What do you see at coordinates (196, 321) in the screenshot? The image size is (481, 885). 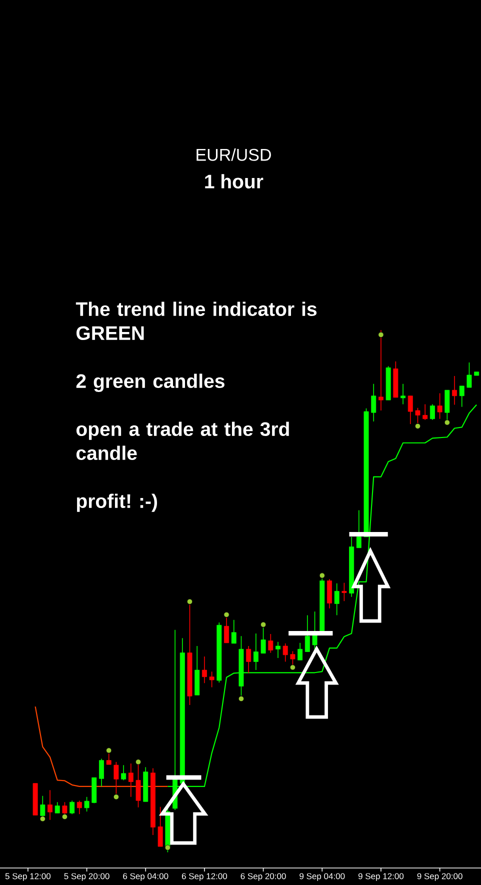 I see `annotation: The trend line indicator is GREEN` at bounding box center [196, 321].